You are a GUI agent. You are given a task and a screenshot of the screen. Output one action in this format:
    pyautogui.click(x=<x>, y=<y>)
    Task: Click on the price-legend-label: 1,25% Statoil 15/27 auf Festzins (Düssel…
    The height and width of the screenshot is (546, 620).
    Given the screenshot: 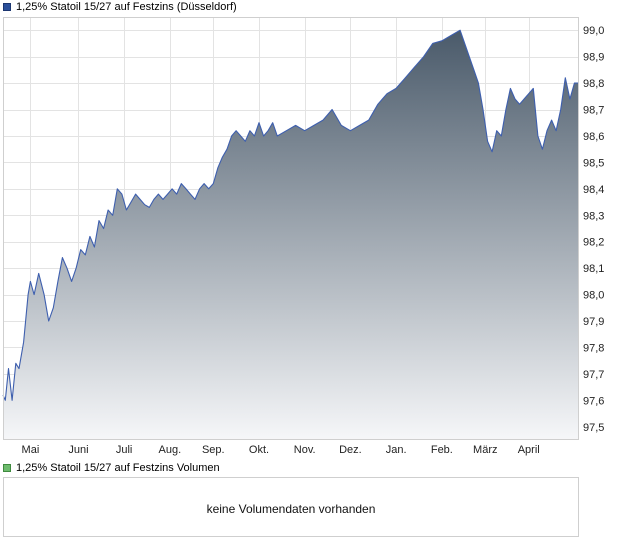 What is the action you would take?
    pyautogui.click(x=126, y=7)
    